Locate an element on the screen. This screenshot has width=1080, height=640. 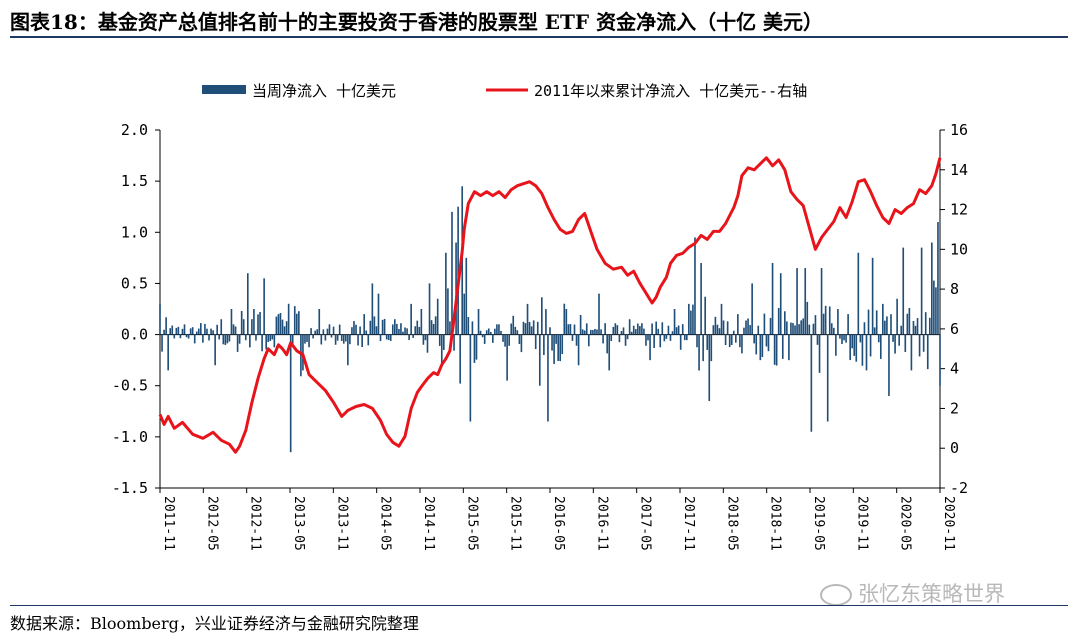
right-tick-label: 12 is located at coordinates (959, 210).